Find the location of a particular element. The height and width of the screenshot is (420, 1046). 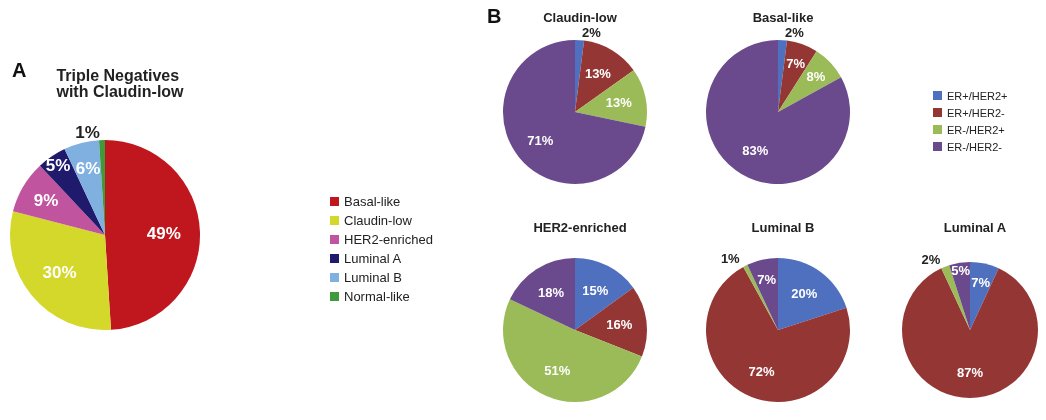

data-label: 72% is located at coordinates (762, 372).